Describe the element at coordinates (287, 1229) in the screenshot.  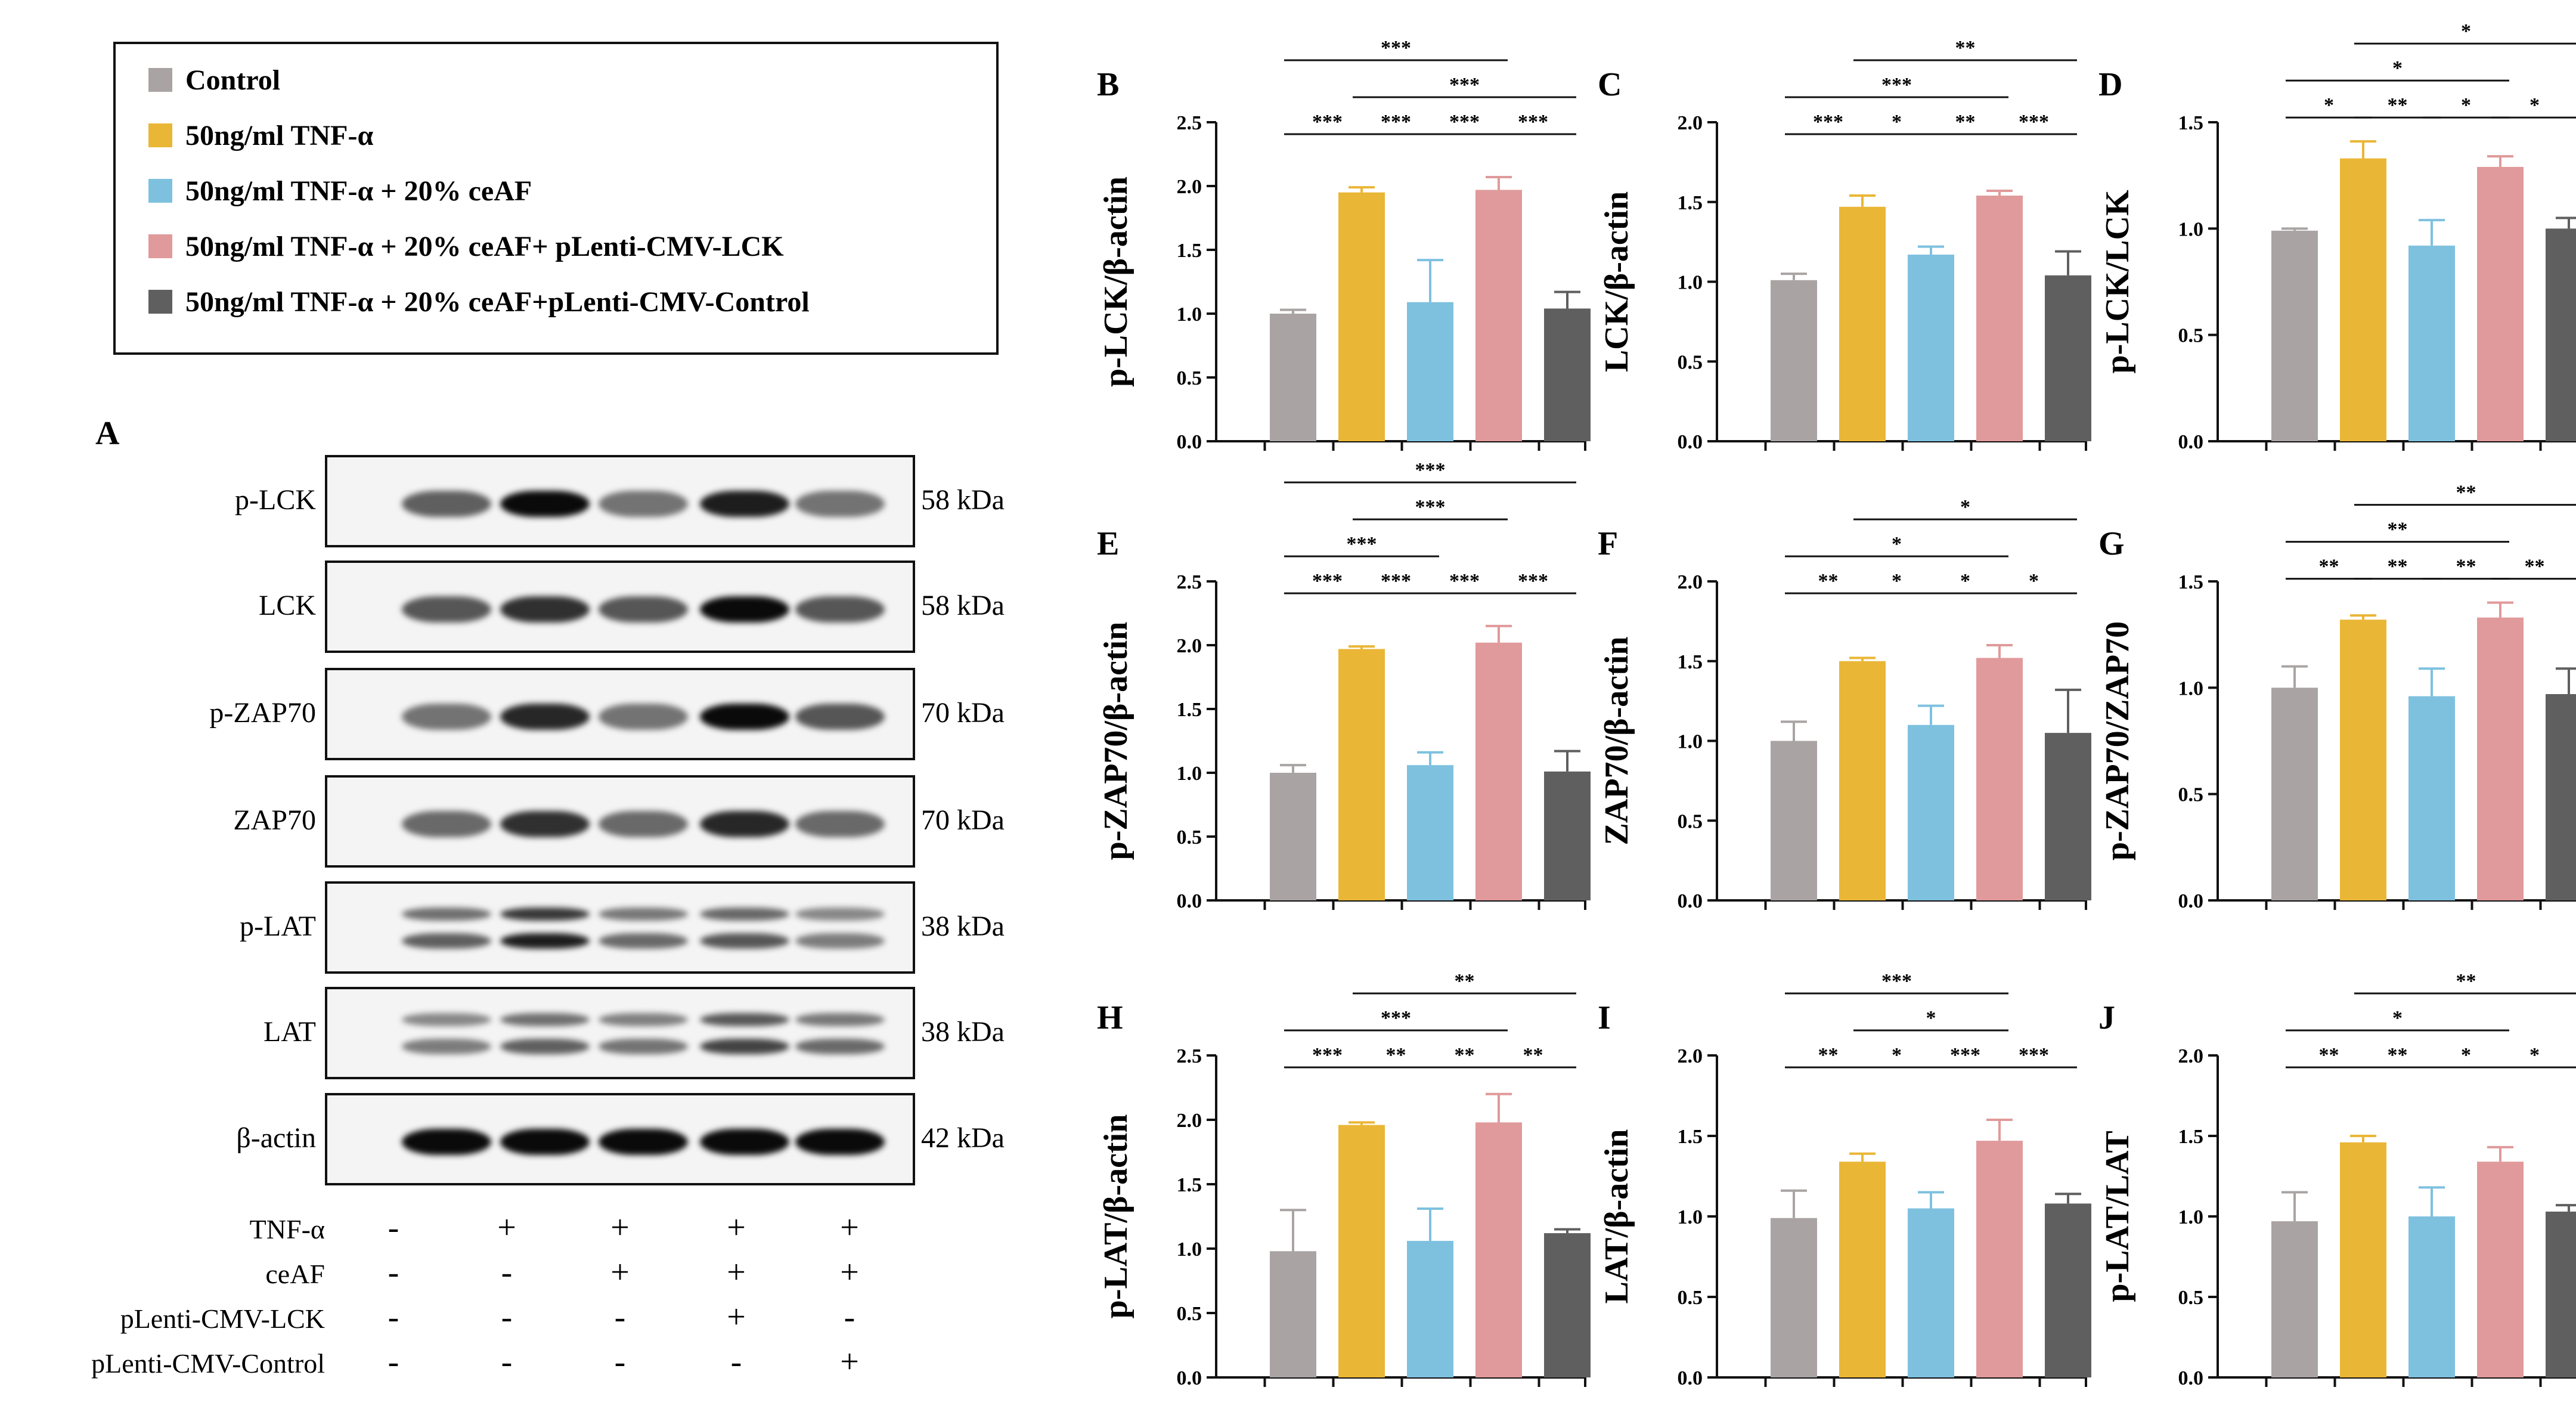
I see `treatment-label: TNF-α` at that location.